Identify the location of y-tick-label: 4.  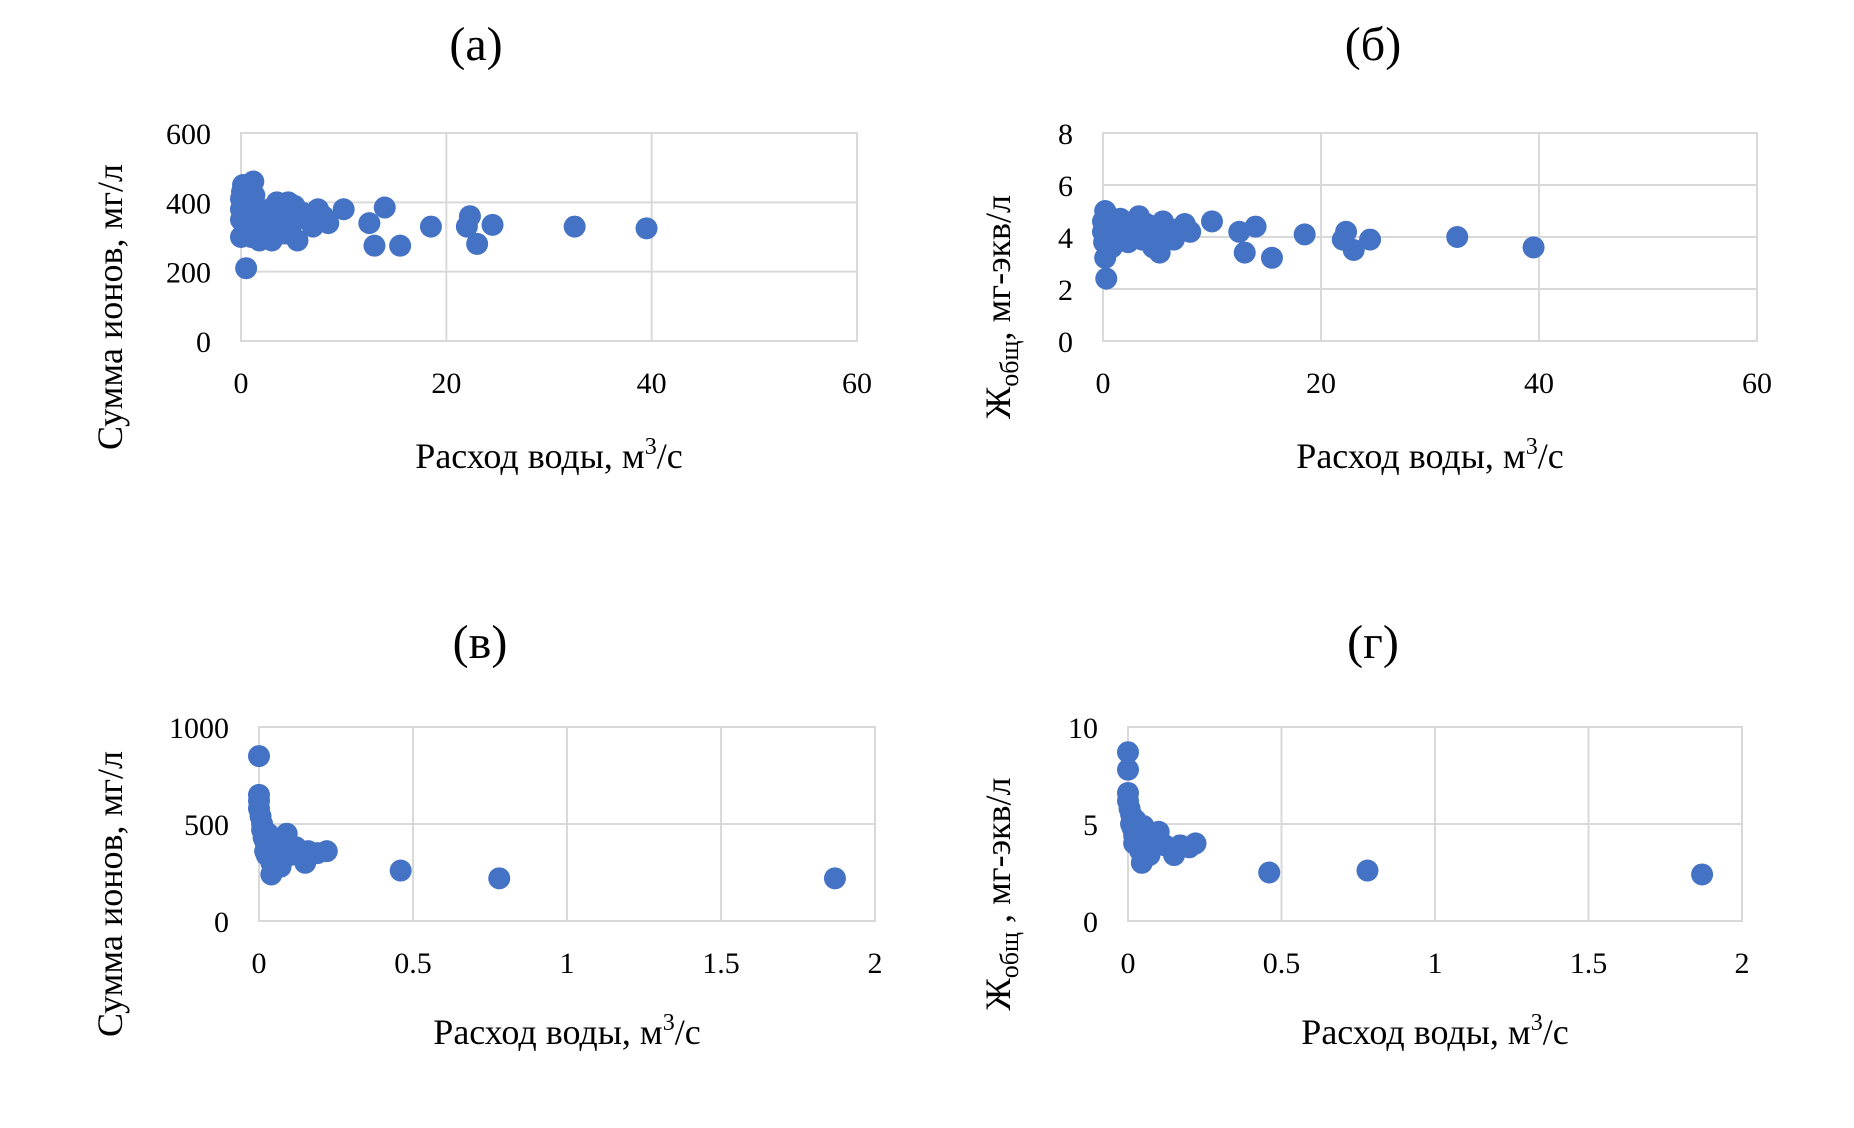
(1065, 238).